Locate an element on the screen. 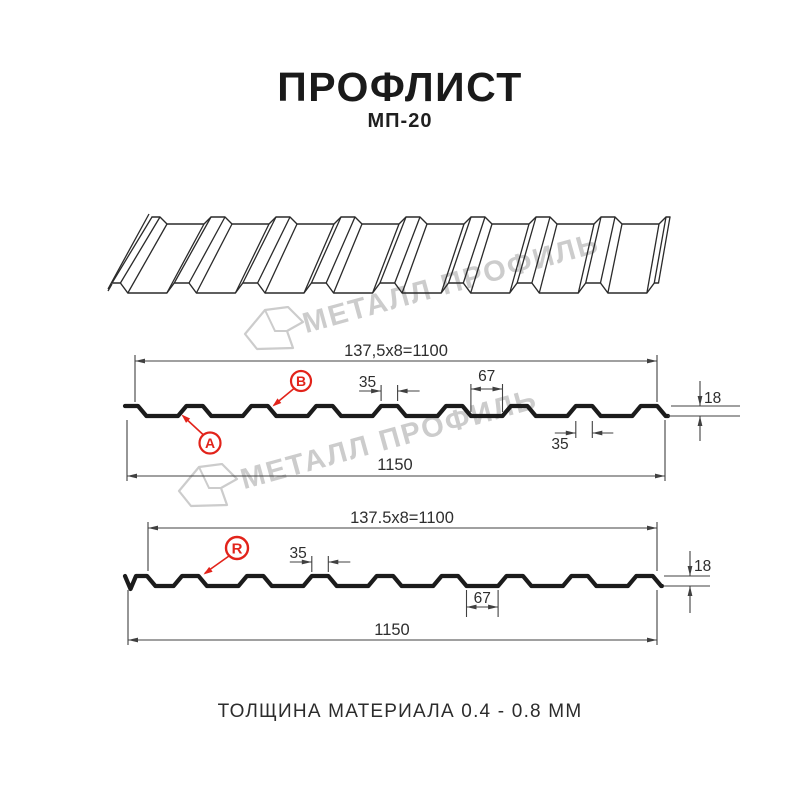  material-thickness-note: ТОЛЩИНА МАТЕРИАЛА 0.4 - 0.8 ММ is located at coordinates (400, 711).